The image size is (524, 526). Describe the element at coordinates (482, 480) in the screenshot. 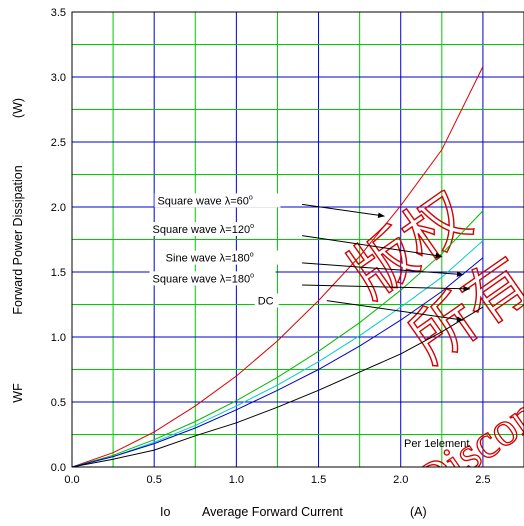

I see `x-tick-label: 2.5` at that location.